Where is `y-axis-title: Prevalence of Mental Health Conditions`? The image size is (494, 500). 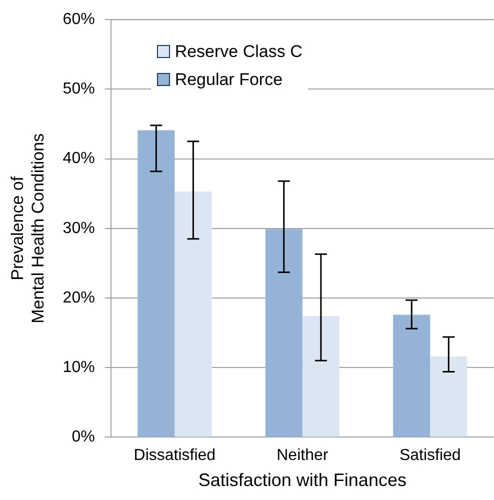 y-axis-title: Prevalence of Mental Health Conditions is located at coordinates (28, 228).